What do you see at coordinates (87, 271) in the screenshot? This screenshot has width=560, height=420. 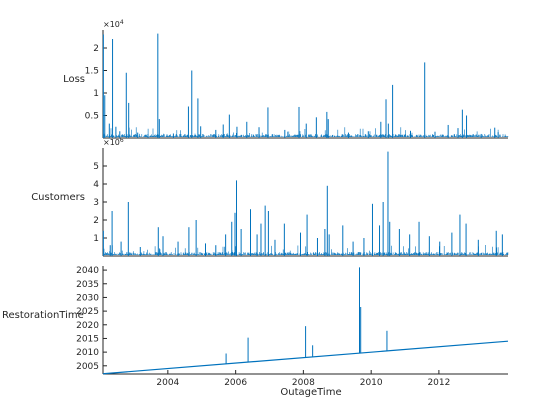 I see `y-tick-label: 2040` at bounding box center [87, 271].